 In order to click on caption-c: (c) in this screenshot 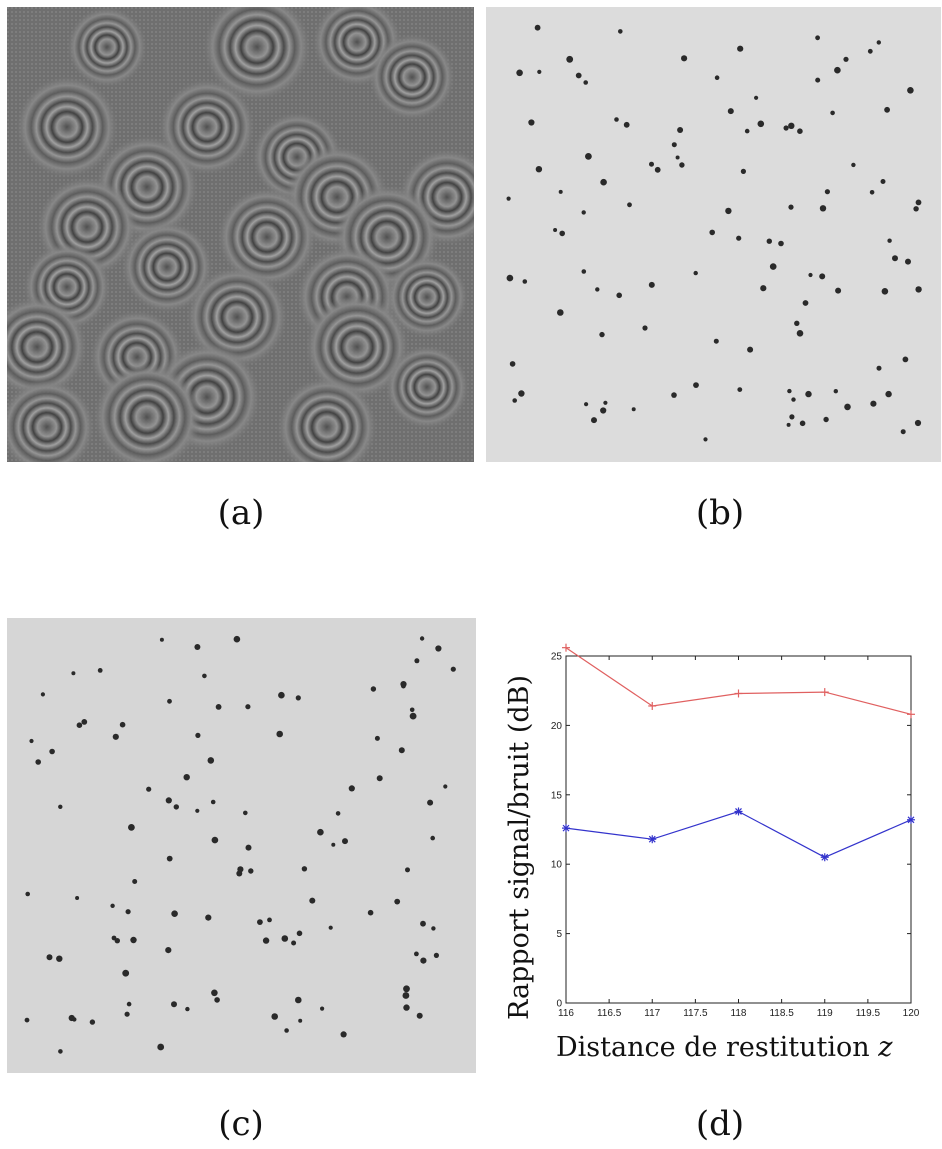, I will do `click(241, 1124)`.